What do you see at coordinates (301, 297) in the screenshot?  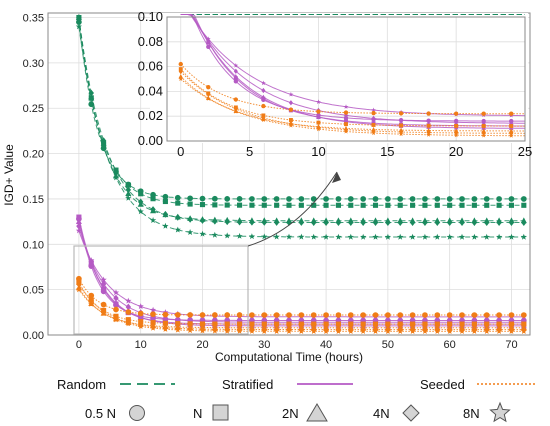 I see `main-series-line` at bounding box center [301, 297].